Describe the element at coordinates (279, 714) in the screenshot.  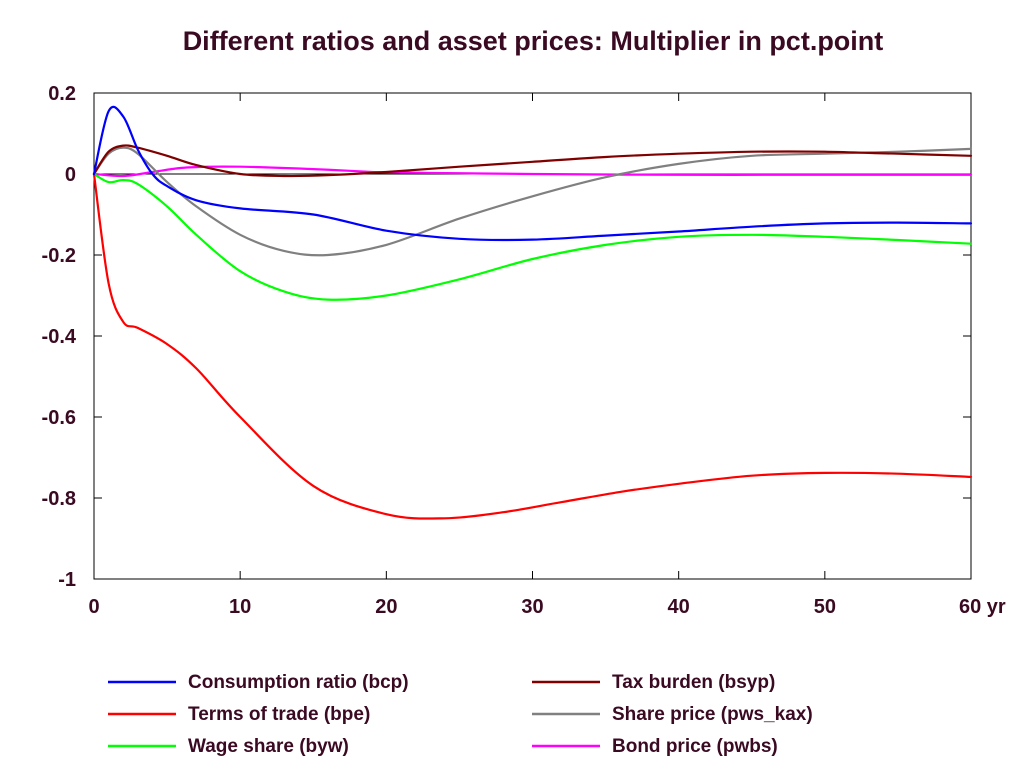
I see `legend-label-bpe: Terms of trade (bpe)` at that location.